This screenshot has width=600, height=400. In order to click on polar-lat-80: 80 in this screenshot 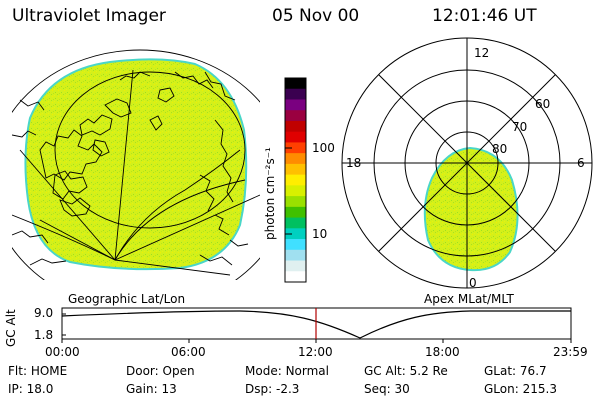, I will do `click(500, 149)`.